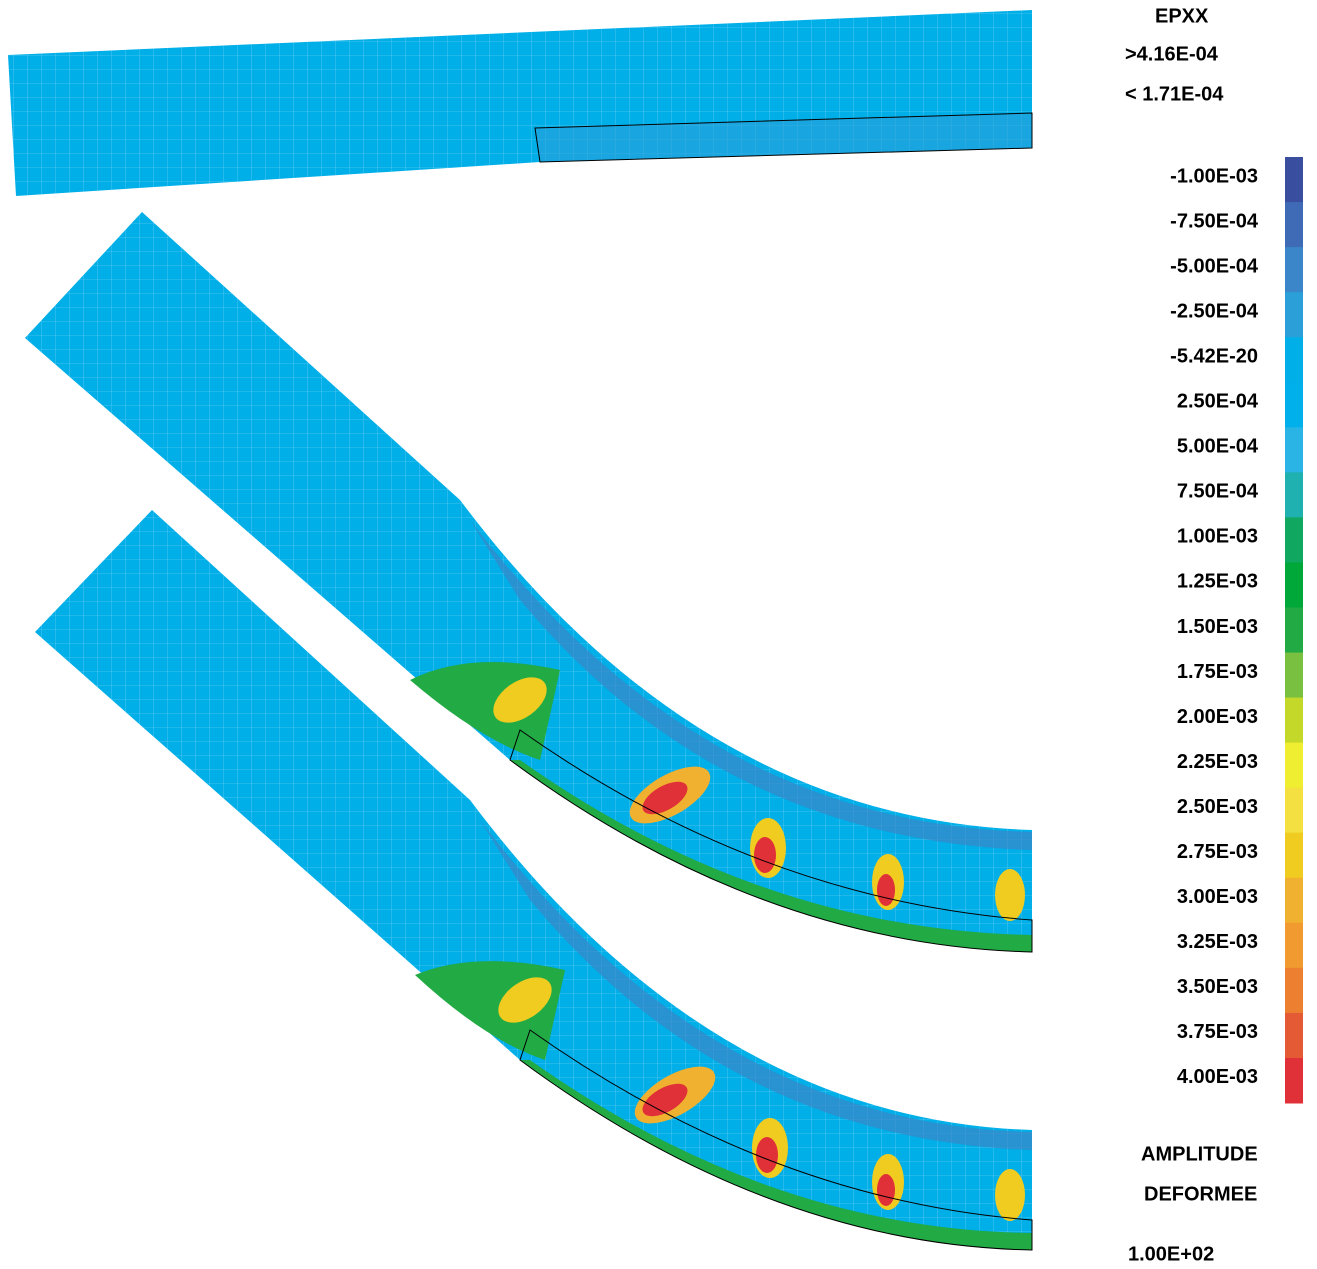 Image resolution: width=1317 pixels, height=1269 pixels. What do you see at coordinates (1171, 1254) in the screenshot?
I see `amplitude-value: 1.00E+02` at bounding box center [1171, 1254].